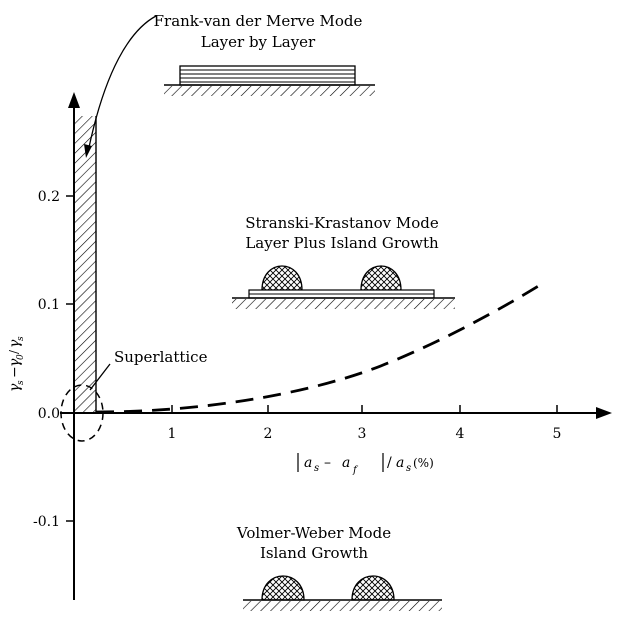 The height and width of the screenshot is (623, 622). What do you see at coordinates (122, 84) in the screenshot?
I see `fvdm-pointer` at bounding box center [122, 84].